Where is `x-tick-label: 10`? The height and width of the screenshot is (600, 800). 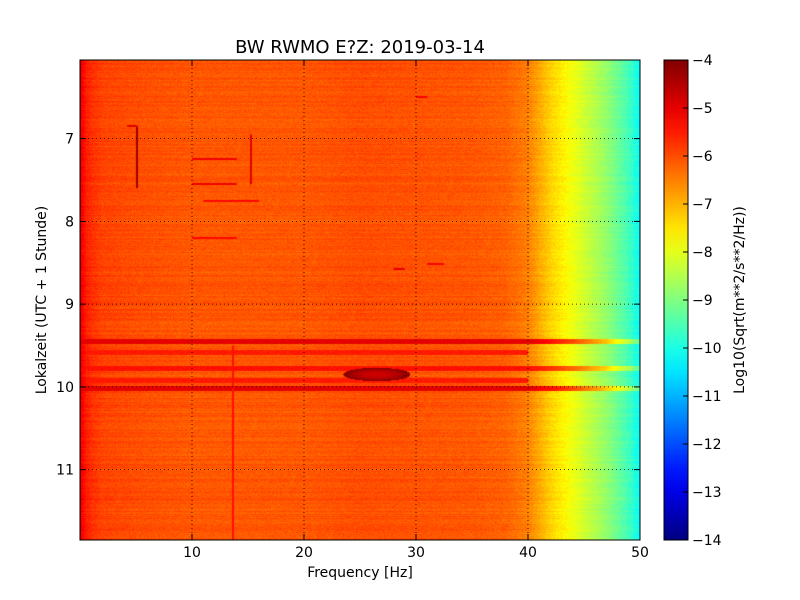
x-tick-label: 10 is located at coordinates (192, 553).